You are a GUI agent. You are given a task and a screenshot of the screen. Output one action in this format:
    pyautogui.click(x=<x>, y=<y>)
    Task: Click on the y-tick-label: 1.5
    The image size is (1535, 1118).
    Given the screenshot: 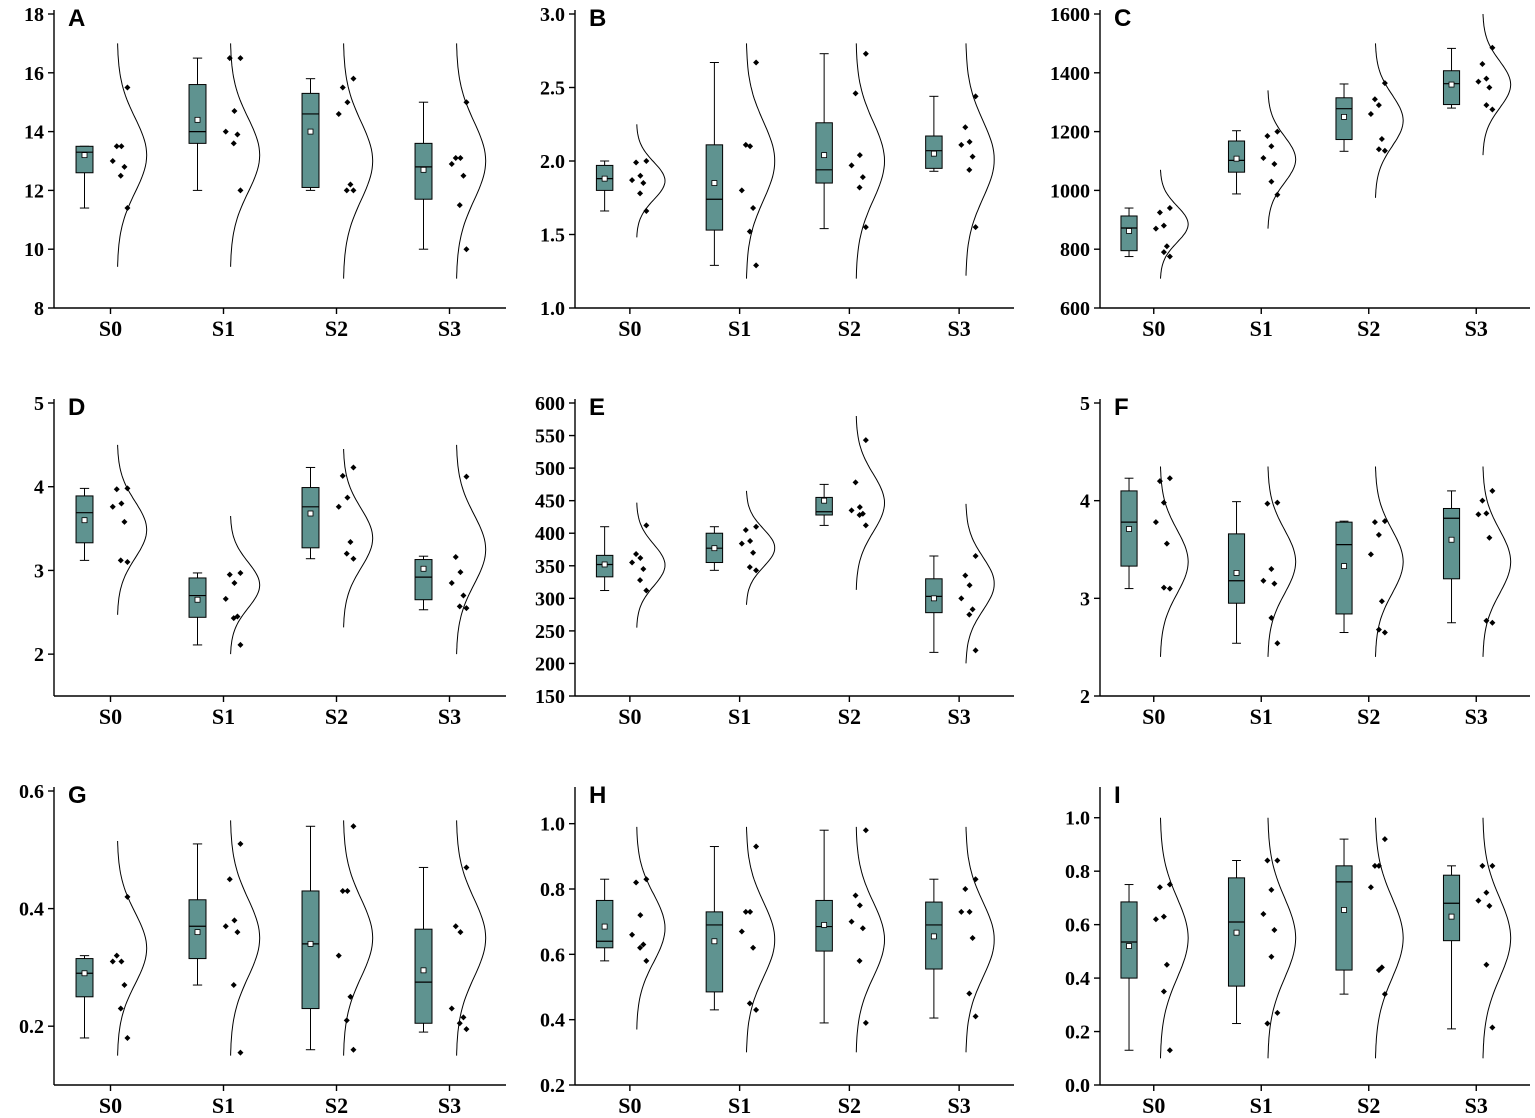 What is the action you would take?
    pyautogui.click(x=552, y=236)
    